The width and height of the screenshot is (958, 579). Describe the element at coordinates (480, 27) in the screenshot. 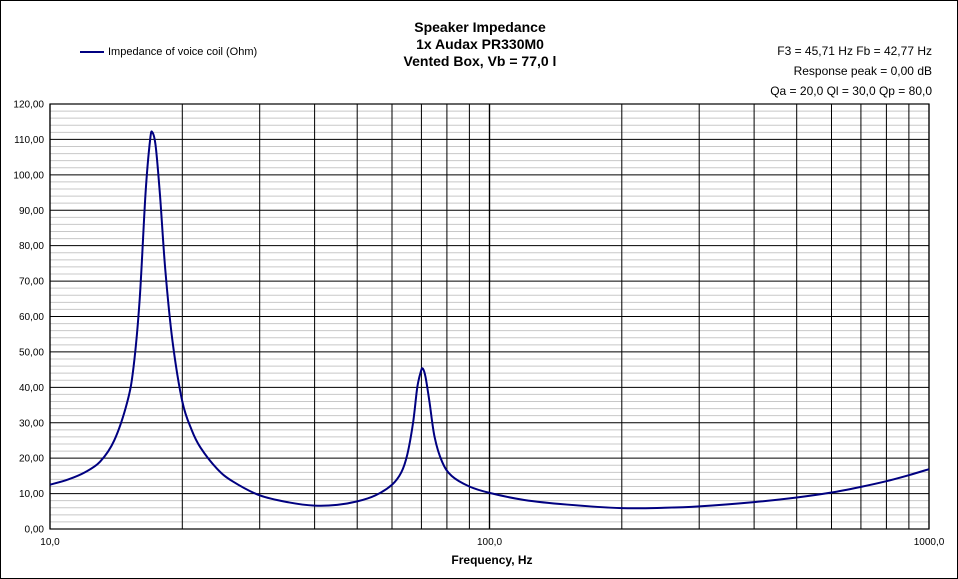

I see `title-line-1: Speaker Impedance` at that location.